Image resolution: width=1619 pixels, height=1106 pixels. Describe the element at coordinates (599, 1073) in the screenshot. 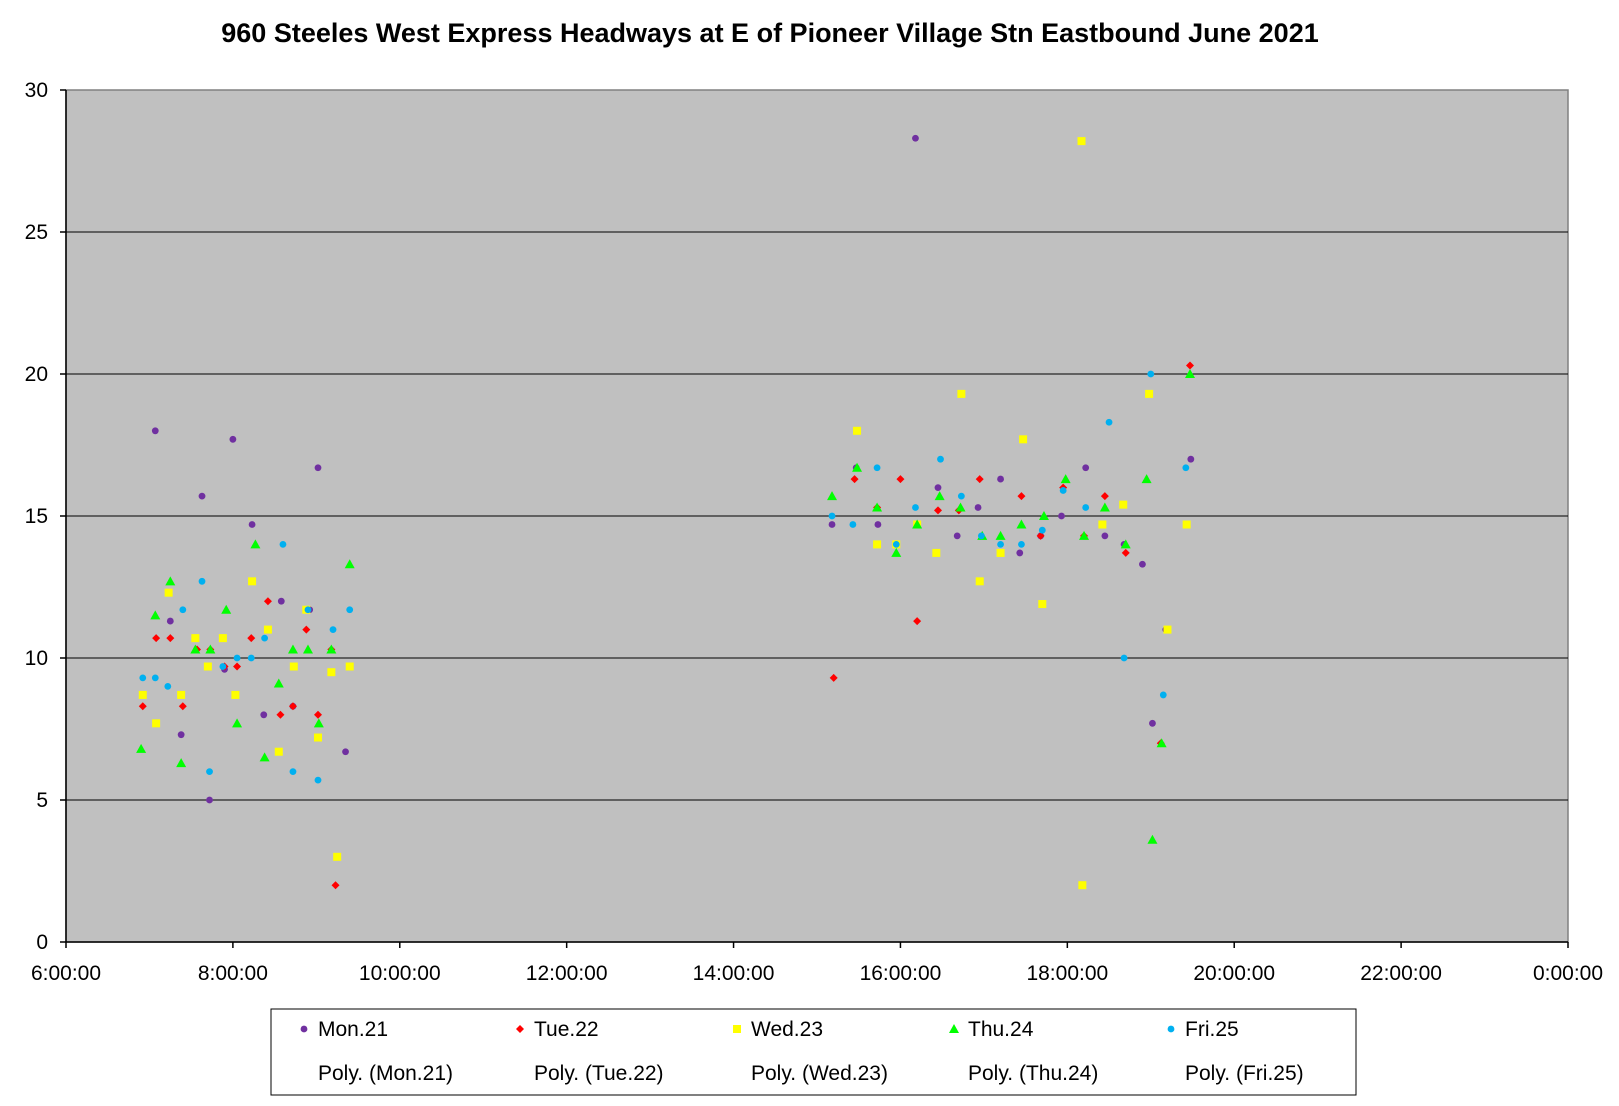

I see `legend-trendline-label: Poly. (Tue.22)` at that location.